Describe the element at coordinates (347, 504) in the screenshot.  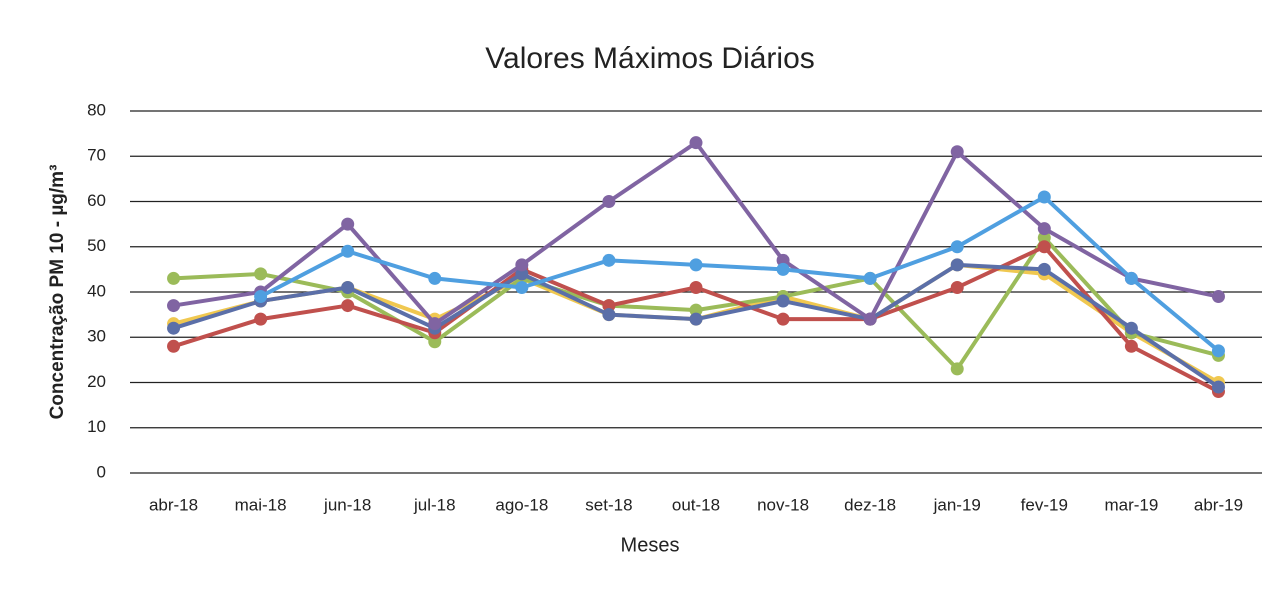
I see `x-tick-label: jun-18` at that location.